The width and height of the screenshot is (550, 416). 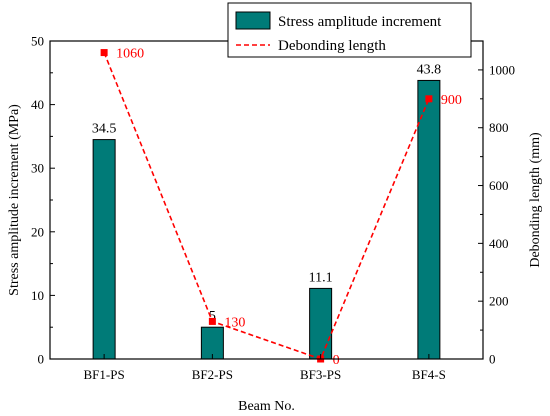 What do you see at coordinates (360, 22) in the screenshot?
I see `legend-bar-label: Stress amplitude increment` at bounding box center [360, 22].